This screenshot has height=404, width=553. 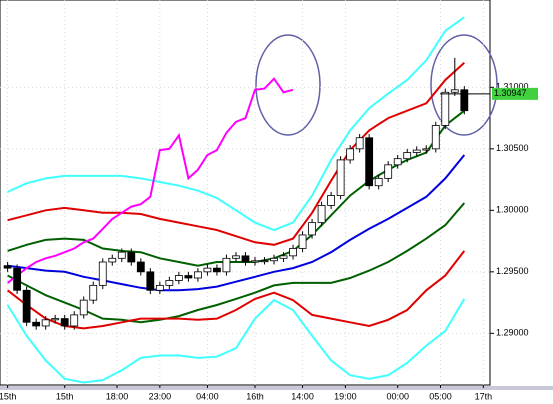 What do you see at coordinates (440, 396) in the screenshot?
I see `x-tick-label: 05:00` at bounding box center [440, 396].